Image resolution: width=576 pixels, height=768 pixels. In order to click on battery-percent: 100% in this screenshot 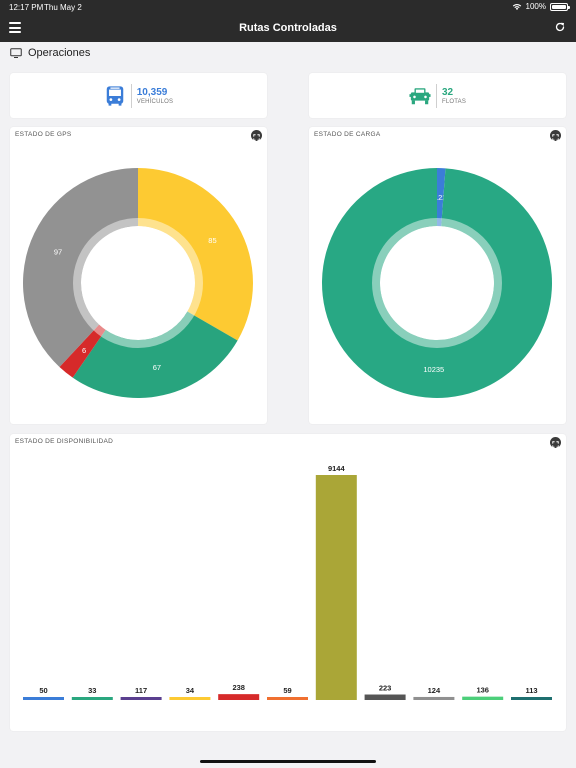, I will do `click(535, 6)`.